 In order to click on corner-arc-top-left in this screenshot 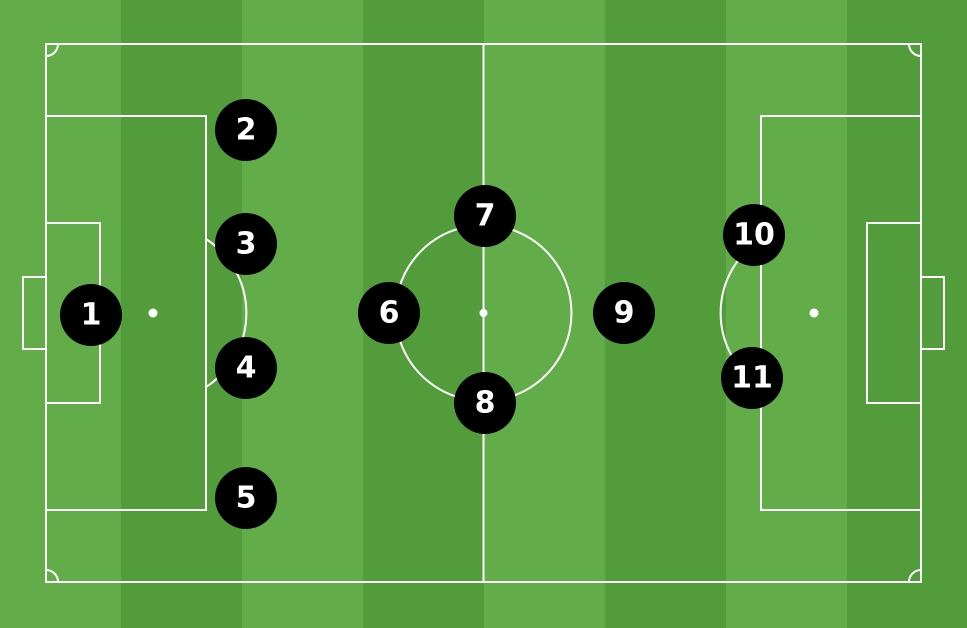, I will do `click(52, 50)`.